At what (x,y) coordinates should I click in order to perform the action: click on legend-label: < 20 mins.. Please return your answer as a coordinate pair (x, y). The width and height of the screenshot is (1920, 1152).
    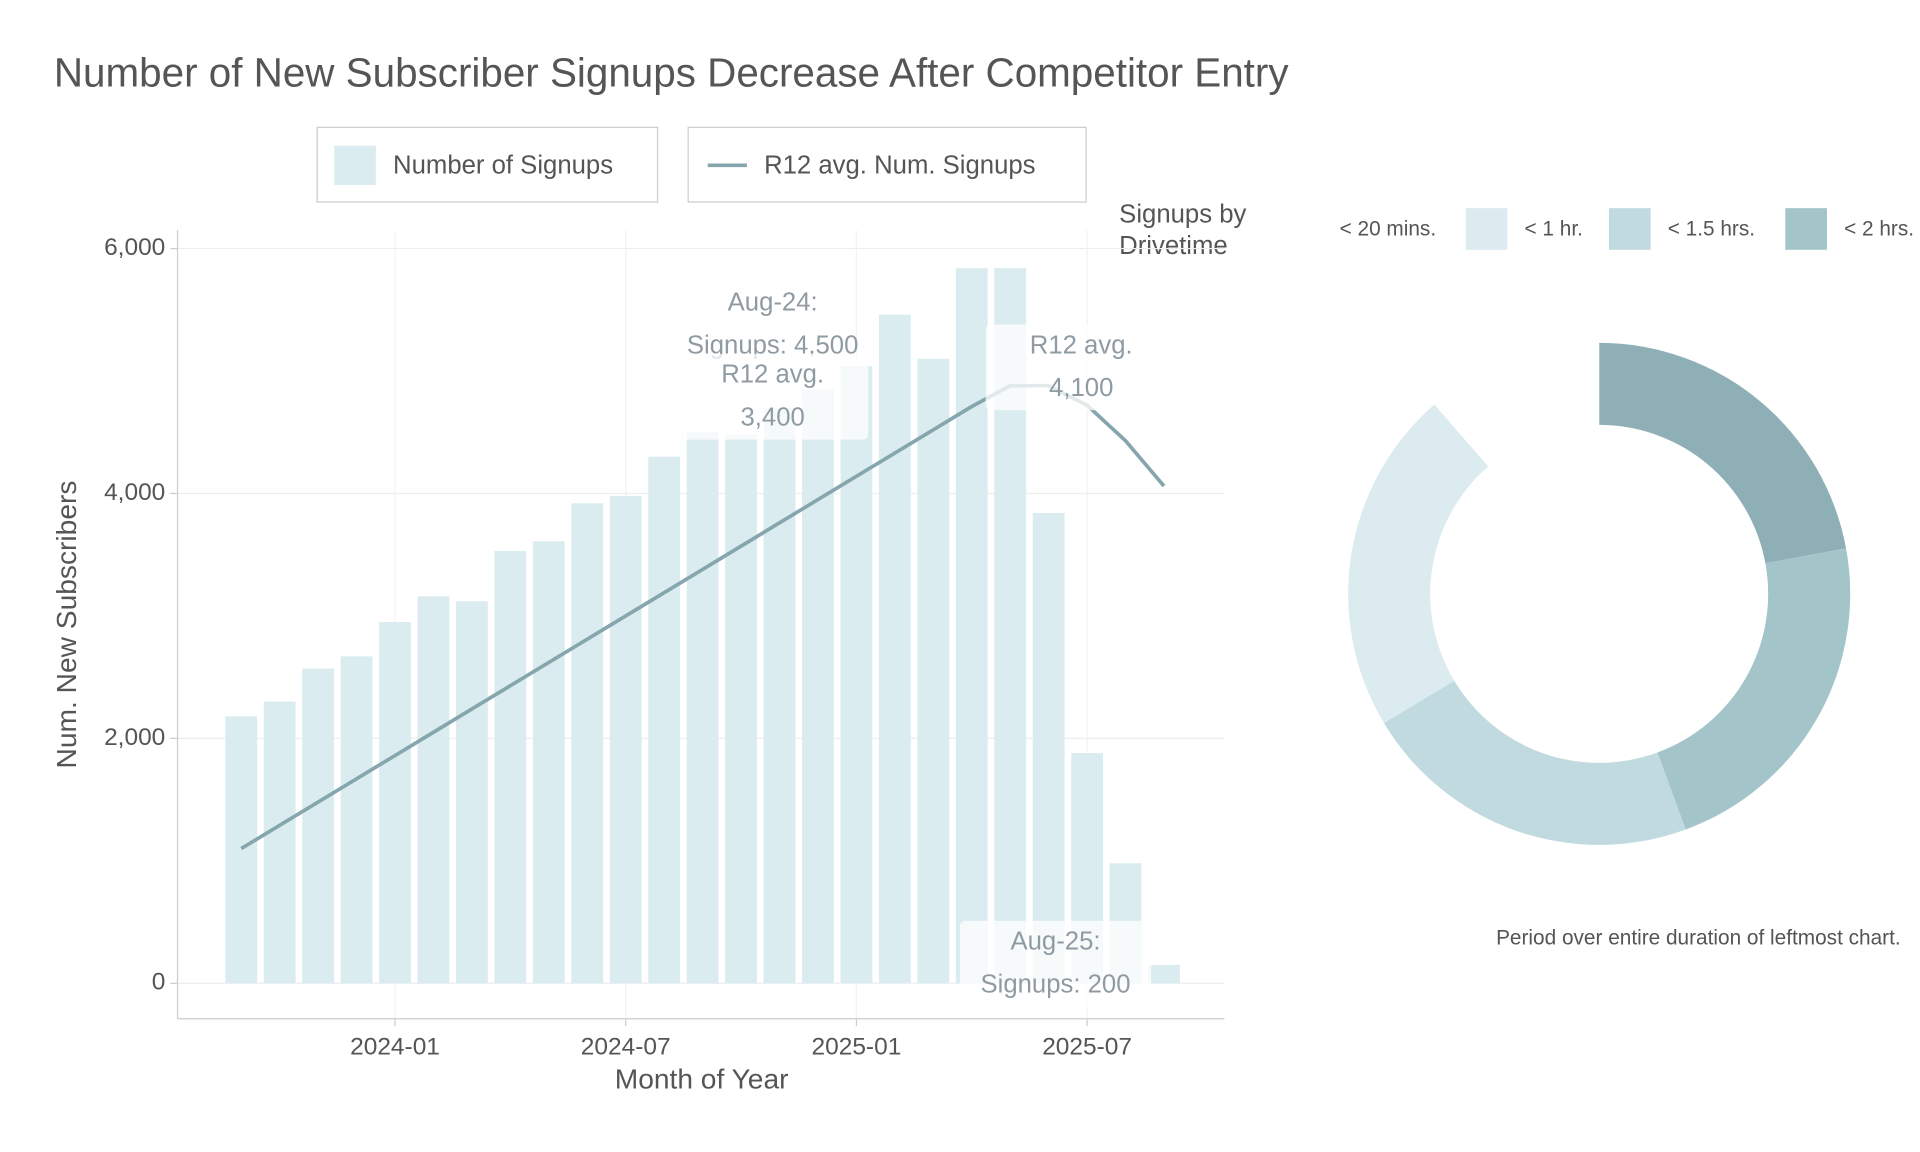
    Looking at the image, I should click on (1388, 229).